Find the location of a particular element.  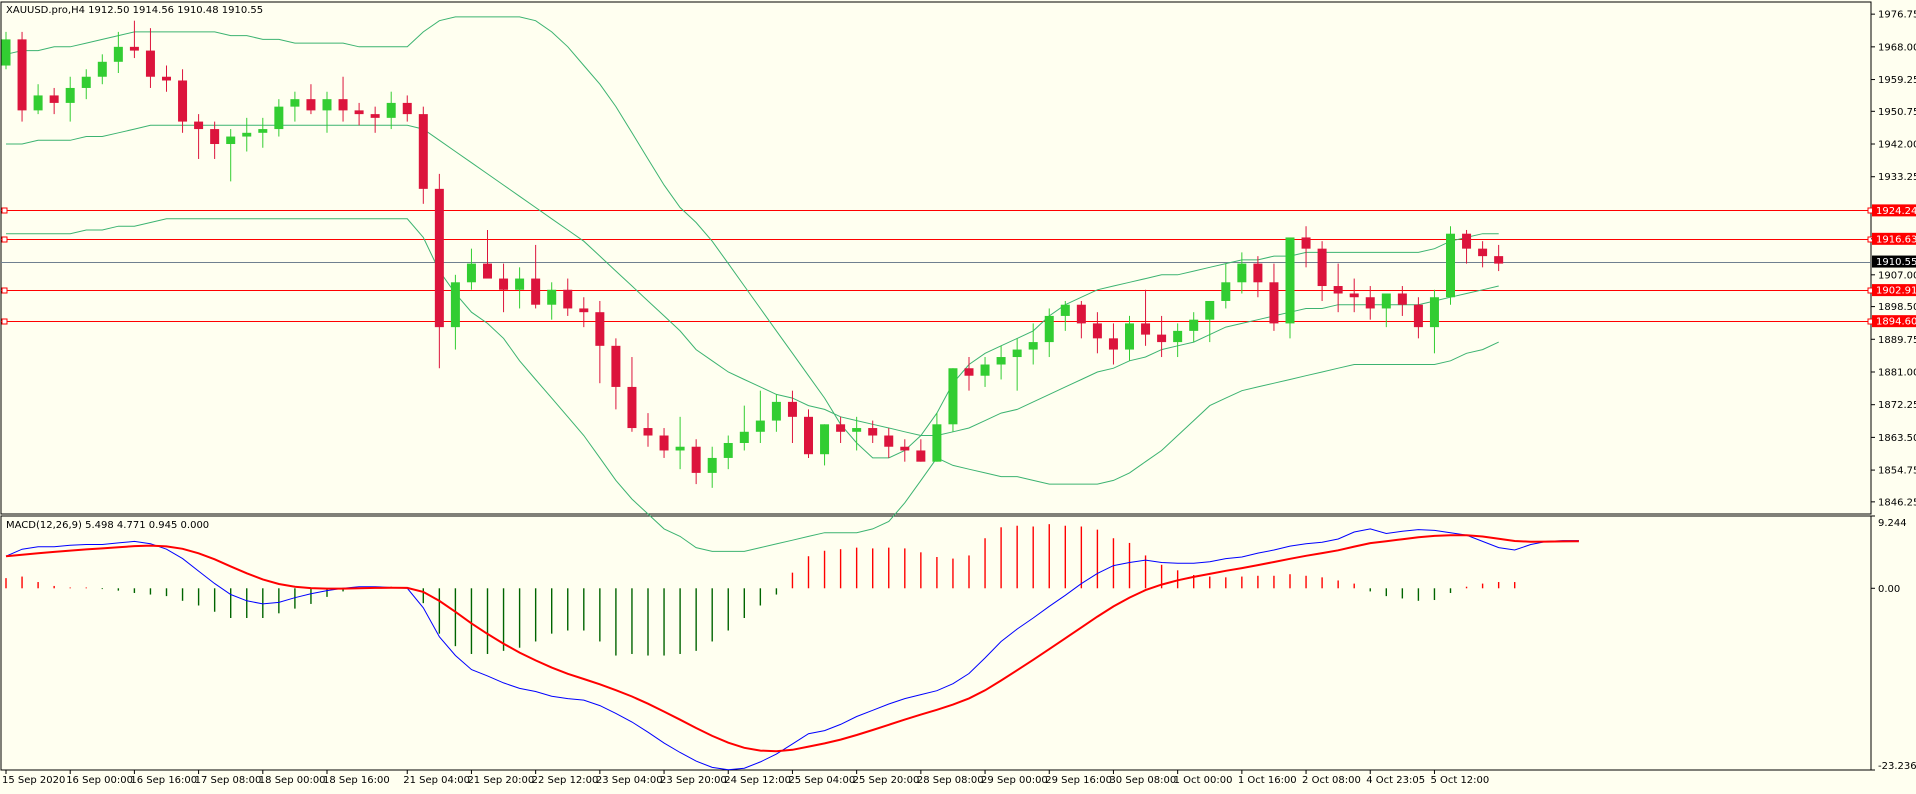

price-tick-label: 1976.75 is located at coordinates (1897, 15).